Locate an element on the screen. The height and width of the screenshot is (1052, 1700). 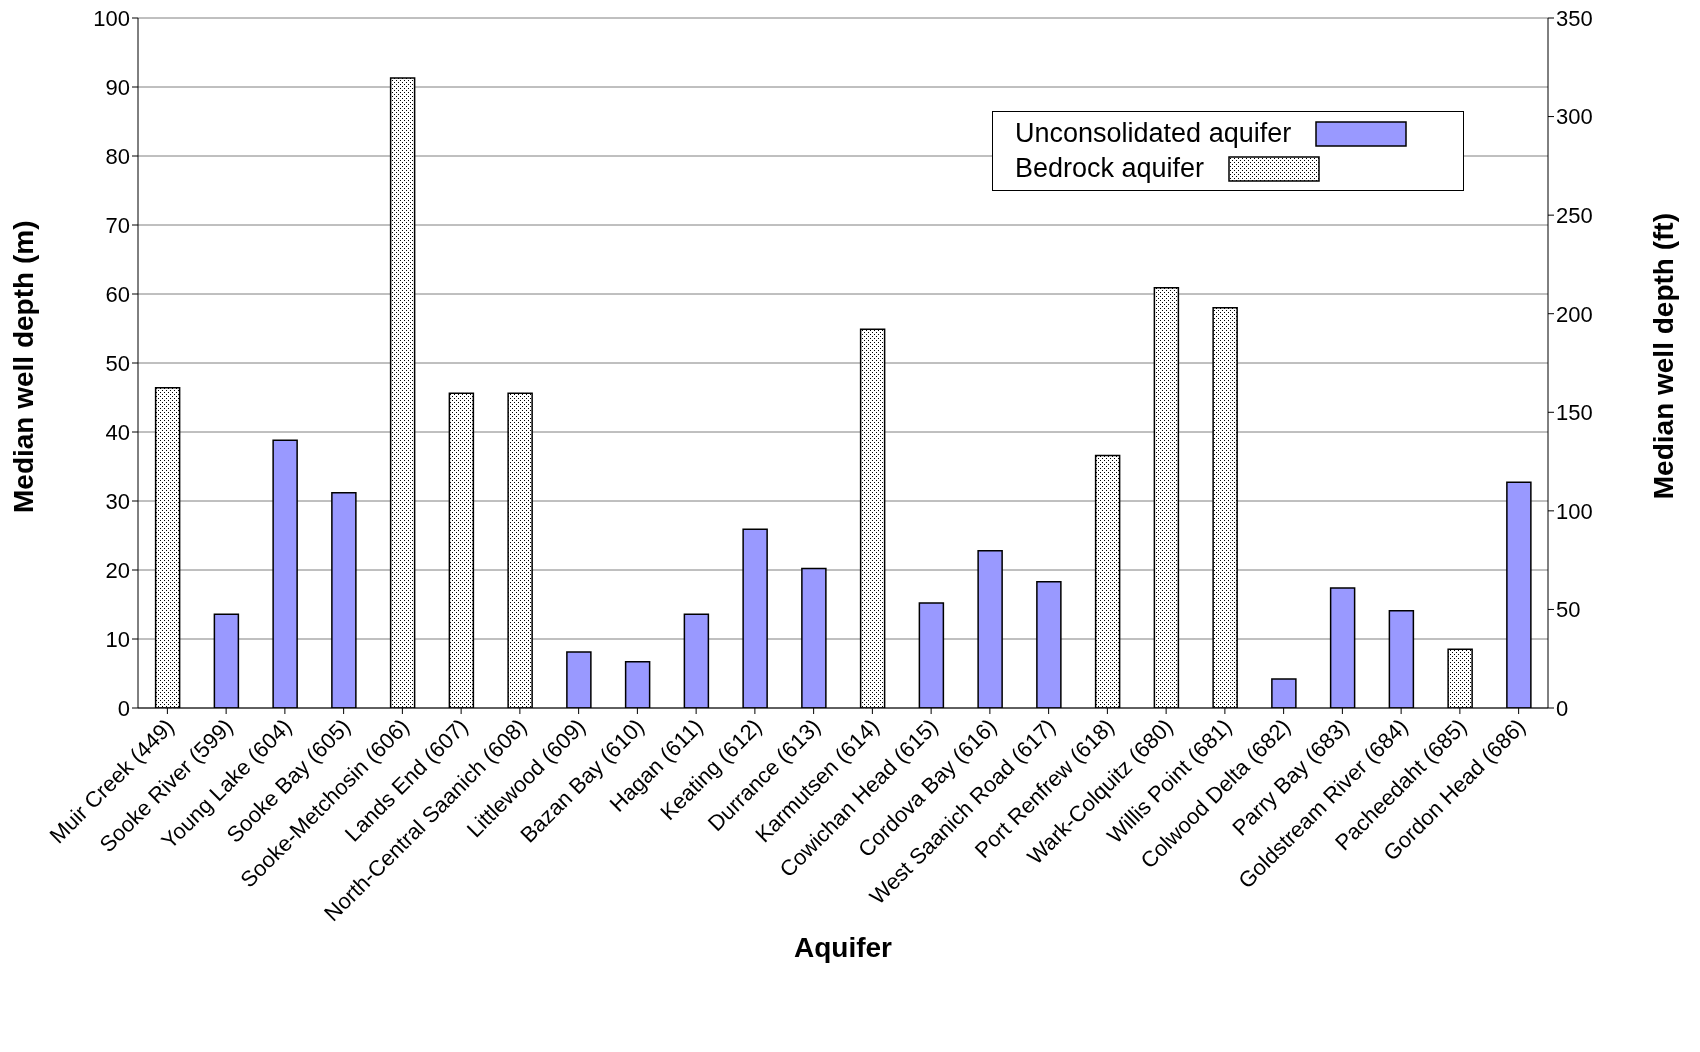
y2-tick-label: 100 is located at coordinates (1574, 511).